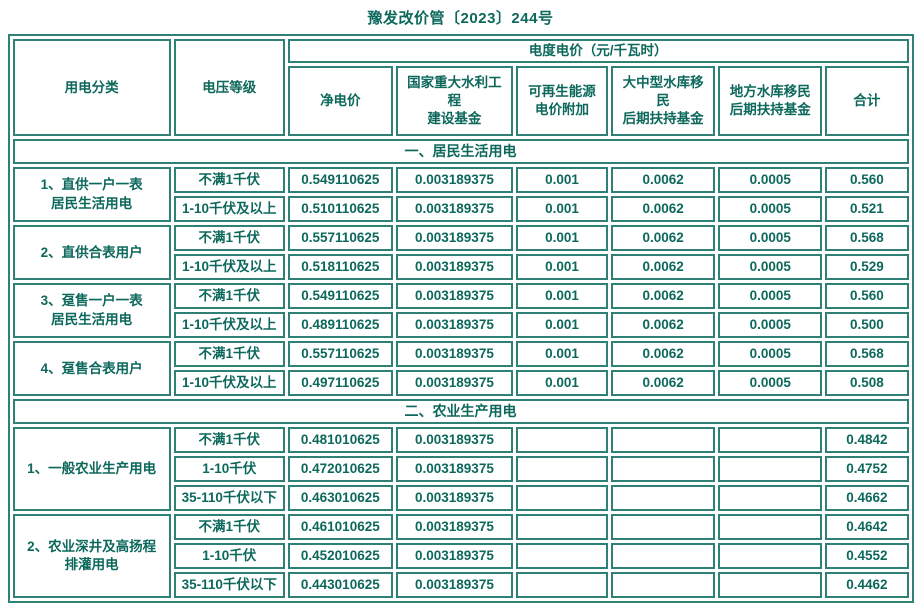 Image resolution: width=921 pixels, height=615 pixels. I want to click on price-cell: 0.489110625, so click(340, 325).